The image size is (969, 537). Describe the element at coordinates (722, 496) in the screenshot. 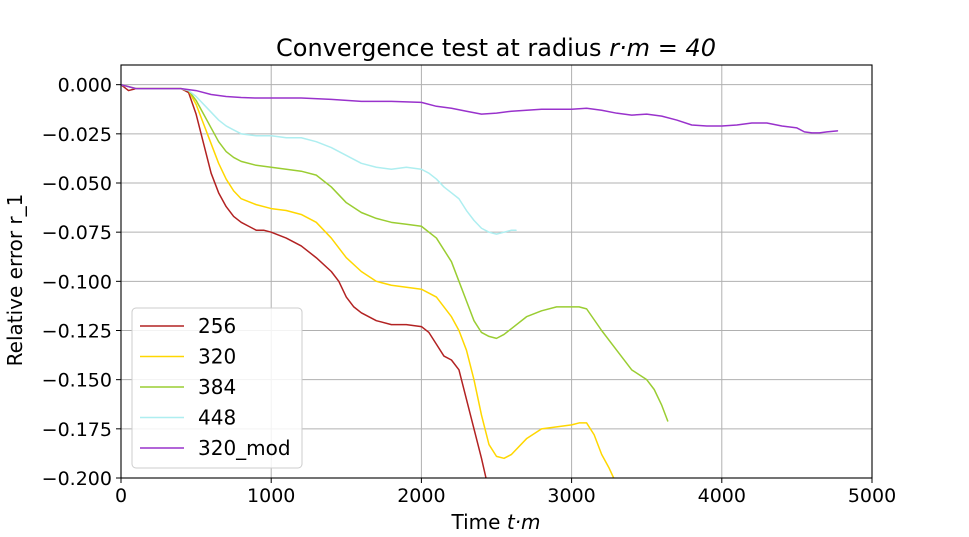

I see `x-tick-label: 4000` at that location.